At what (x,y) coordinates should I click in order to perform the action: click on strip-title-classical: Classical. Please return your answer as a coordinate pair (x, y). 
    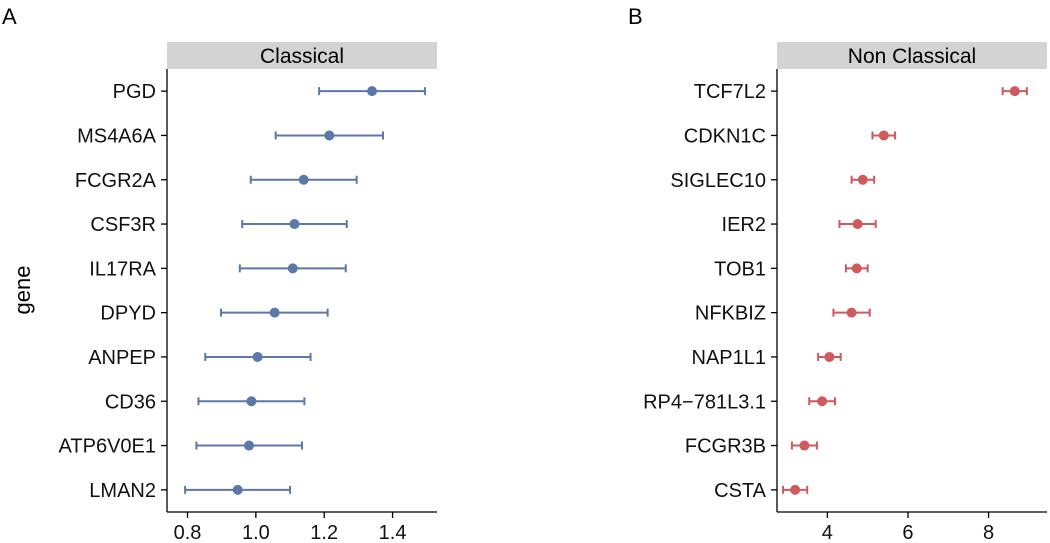
    Looking at the image, I should click on (302, 56).